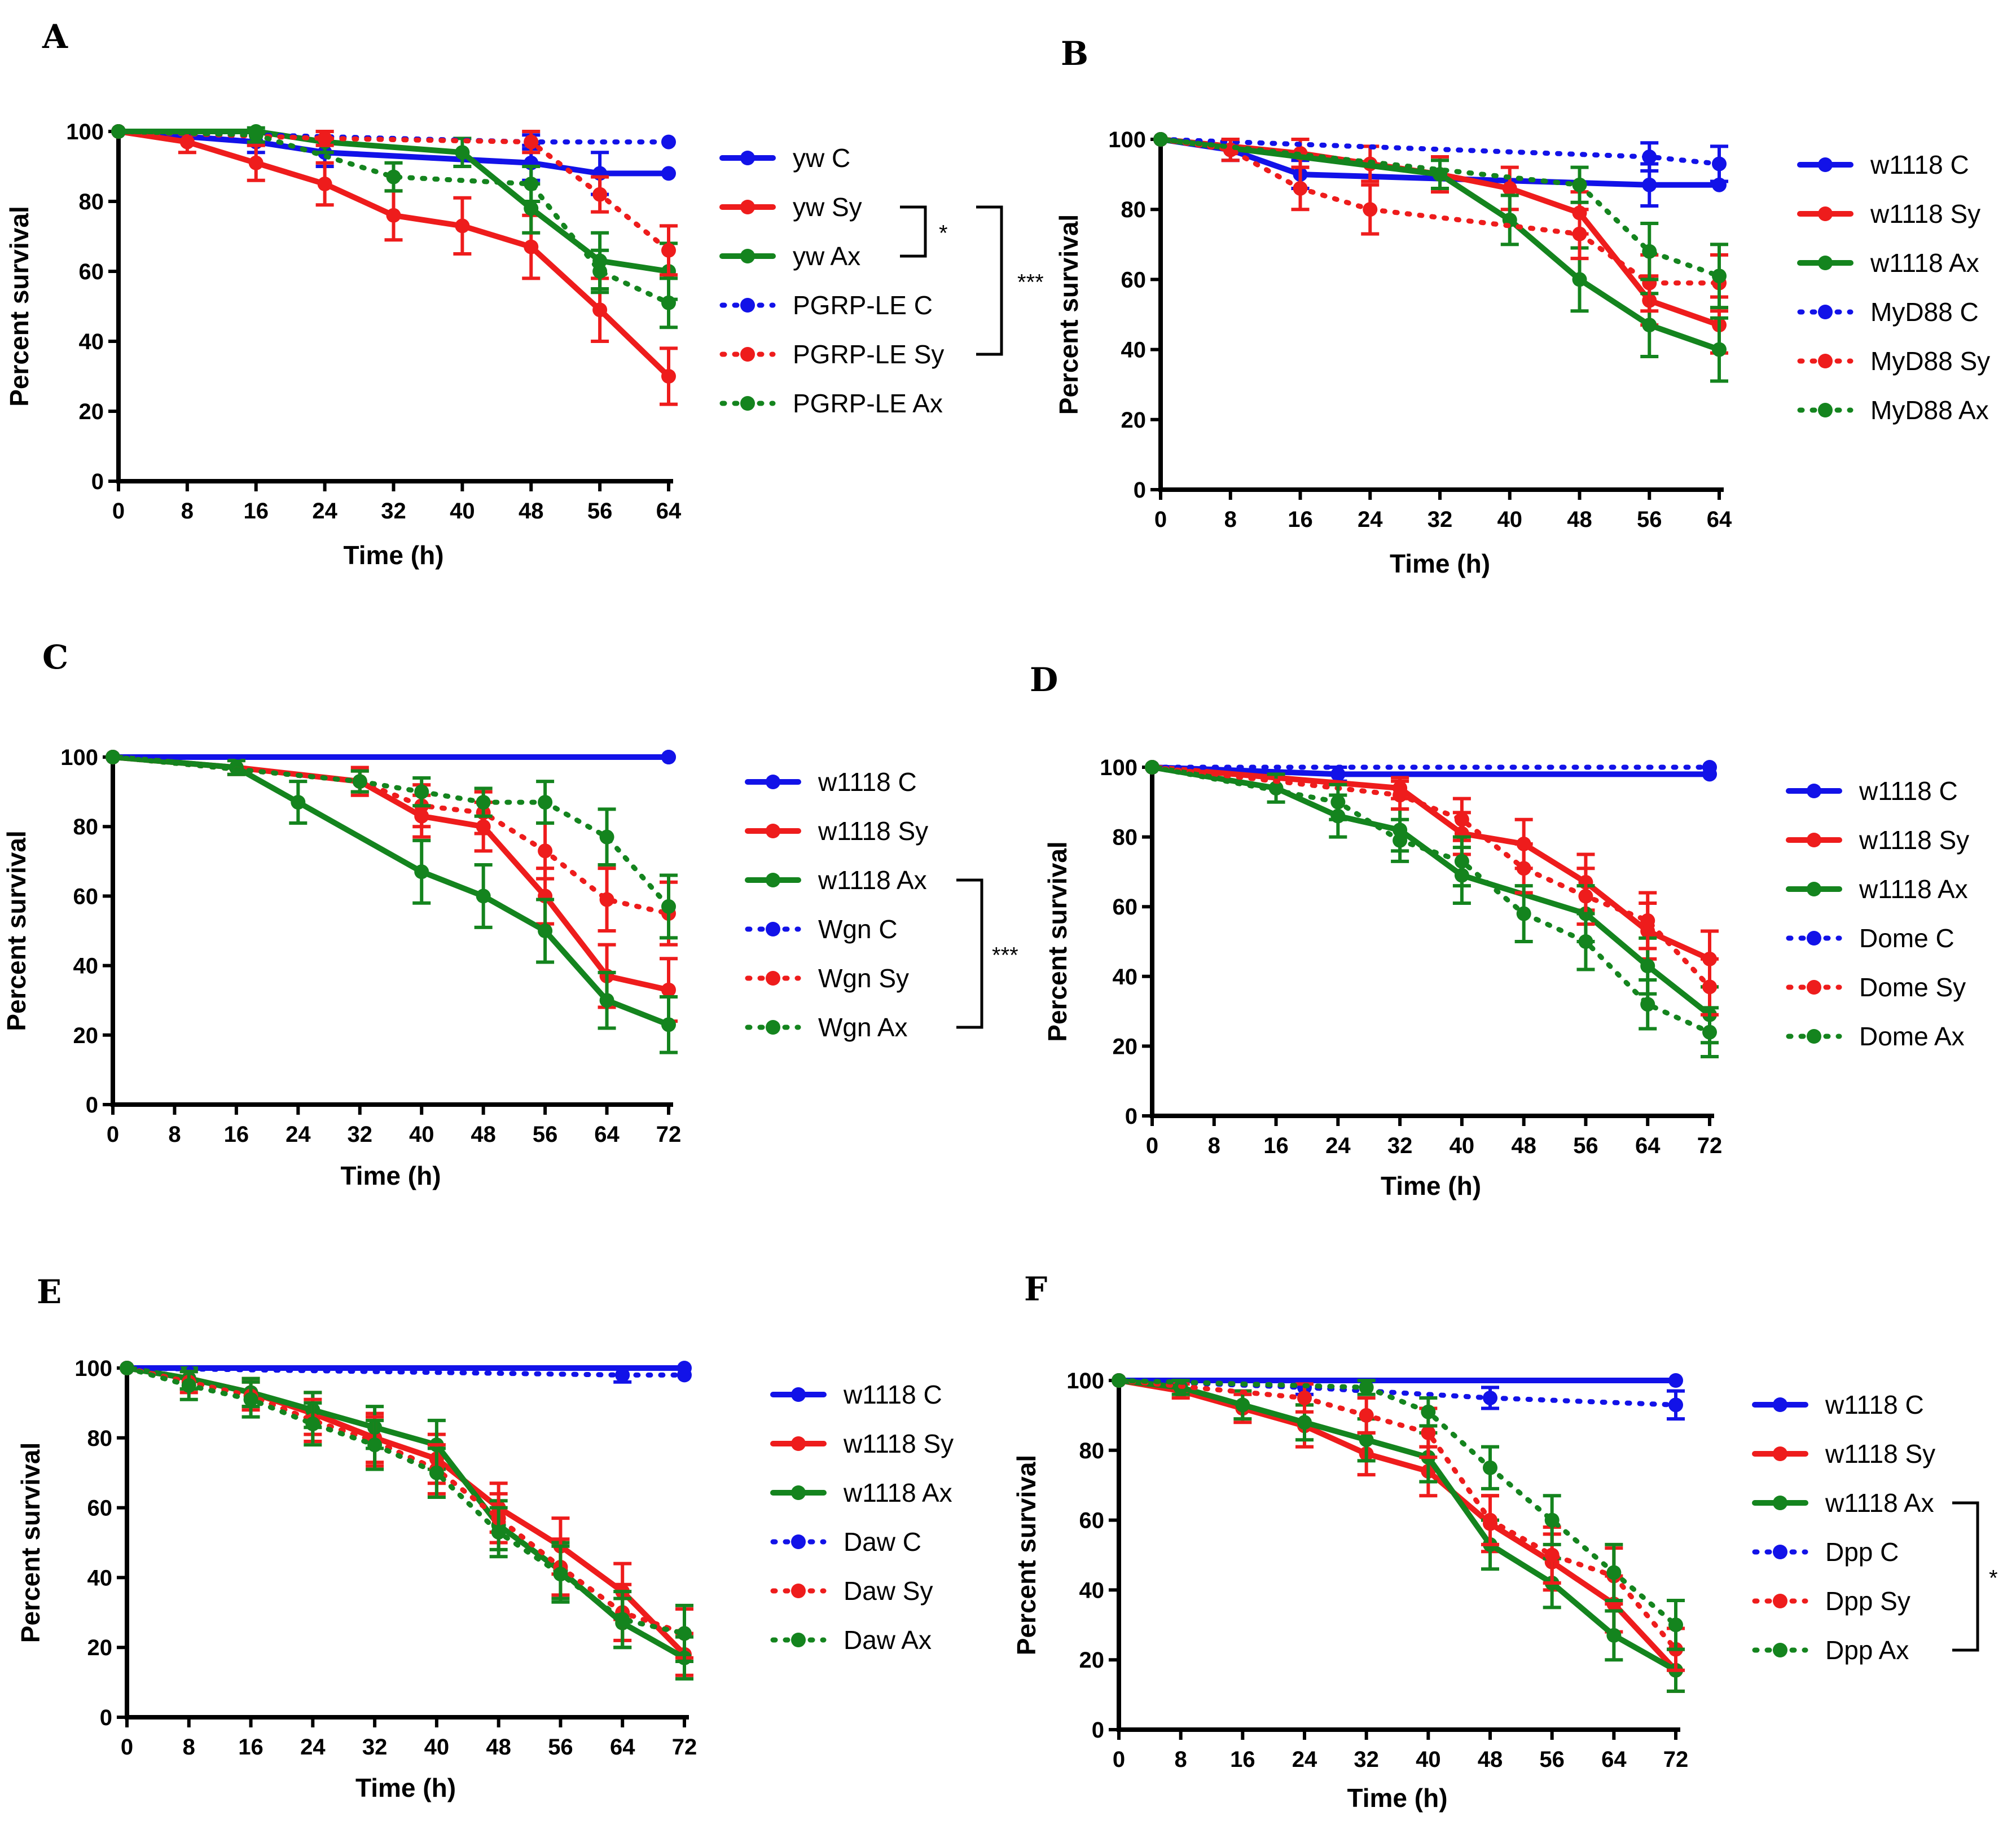 This screenshot has width=2016, height=1825. What do you see at coordinates (868, 403) in the screenshot?
I see `legend-label: PGRP-LE Ax` at bounding box center [868, 403].